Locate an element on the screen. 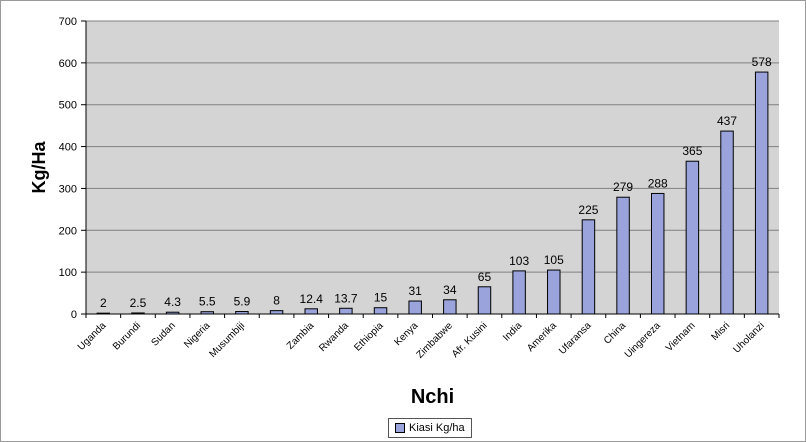  y-tick-label: 600 is located at coordinates (68, 64).